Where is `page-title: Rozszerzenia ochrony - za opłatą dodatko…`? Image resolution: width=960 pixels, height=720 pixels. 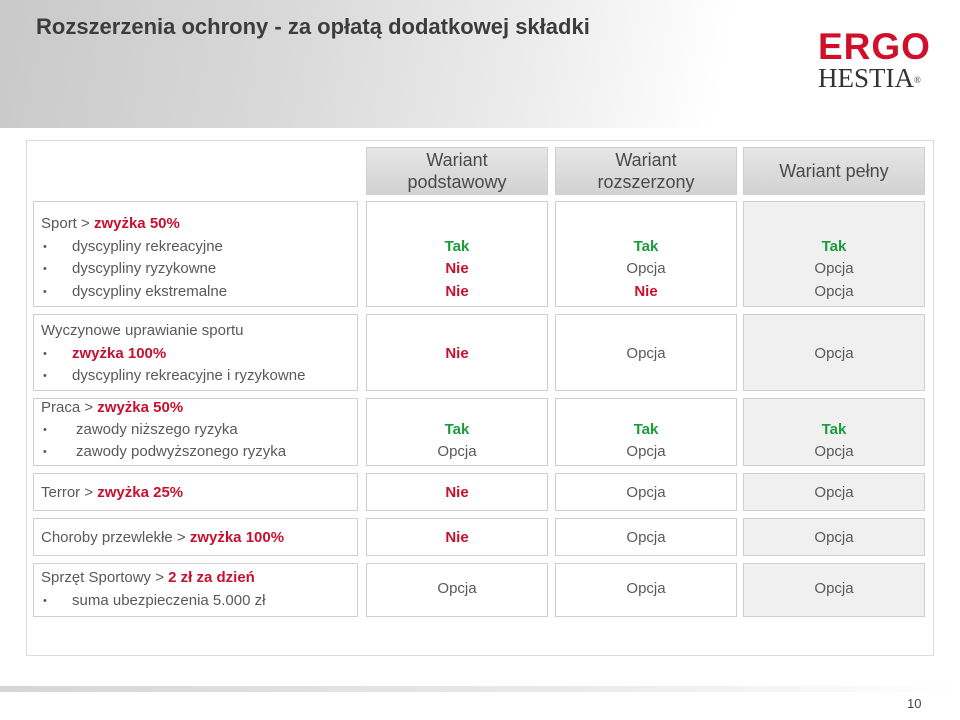 page-title: Rozszerzenia ochrony - za opłatą dodatko… is located at coordinates (313, 26).